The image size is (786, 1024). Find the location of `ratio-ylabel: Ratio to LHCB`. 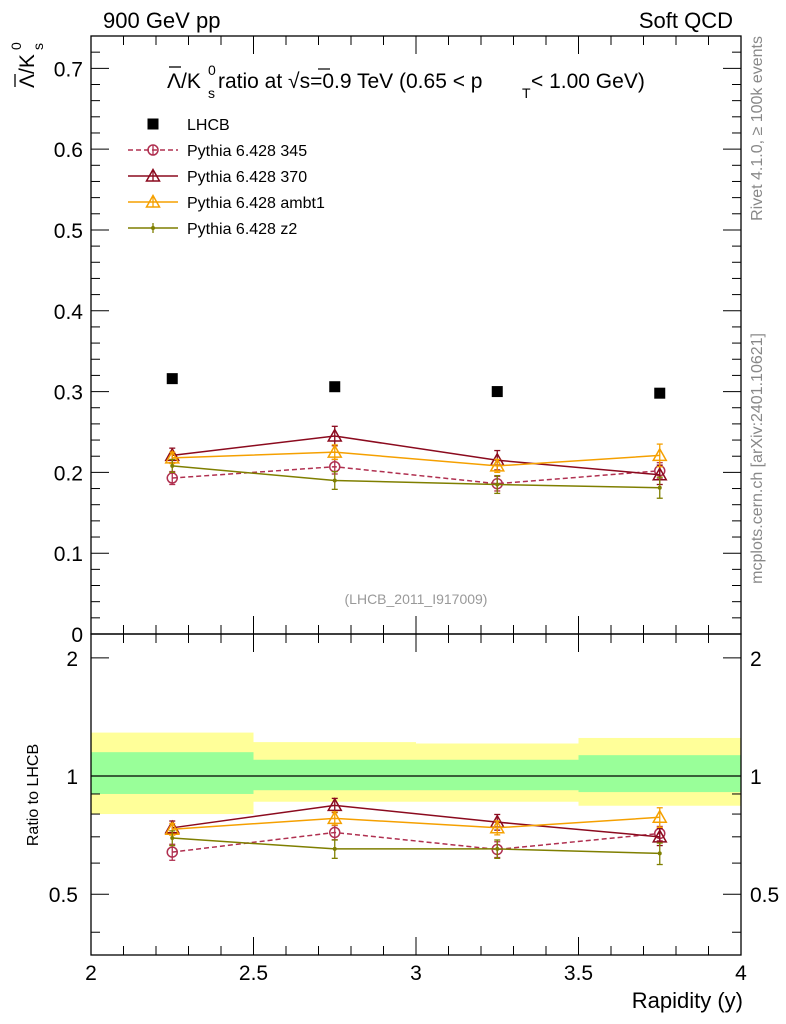

ratio-ylabel: Ratio to LHCB is located at coordinates (33, 795).